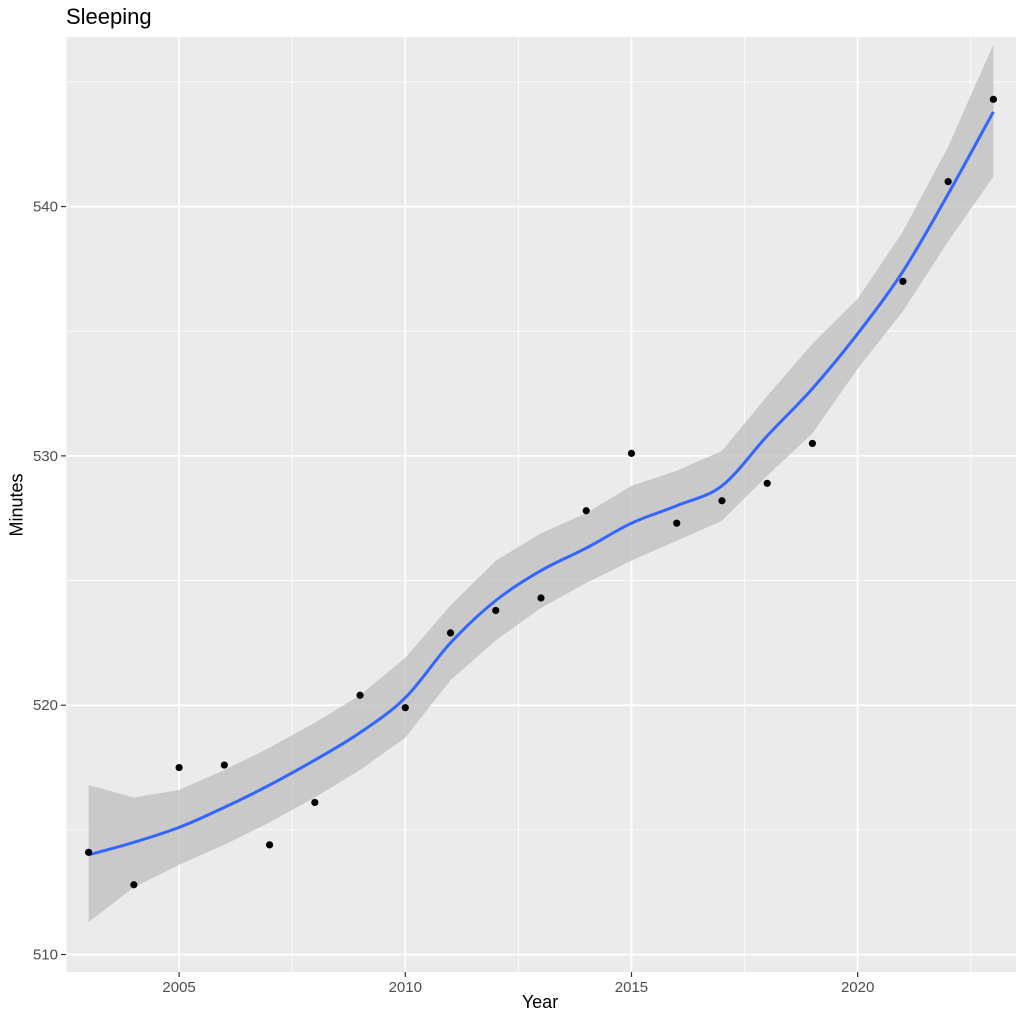 This screenshot has height=1024, width=1024. I want to click on y-tick-label: 540, so click(45, 207).